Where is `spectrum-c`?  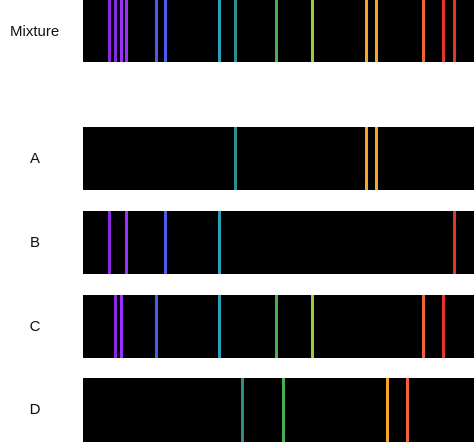 spectrum-c is located at coordinates (278, 326).